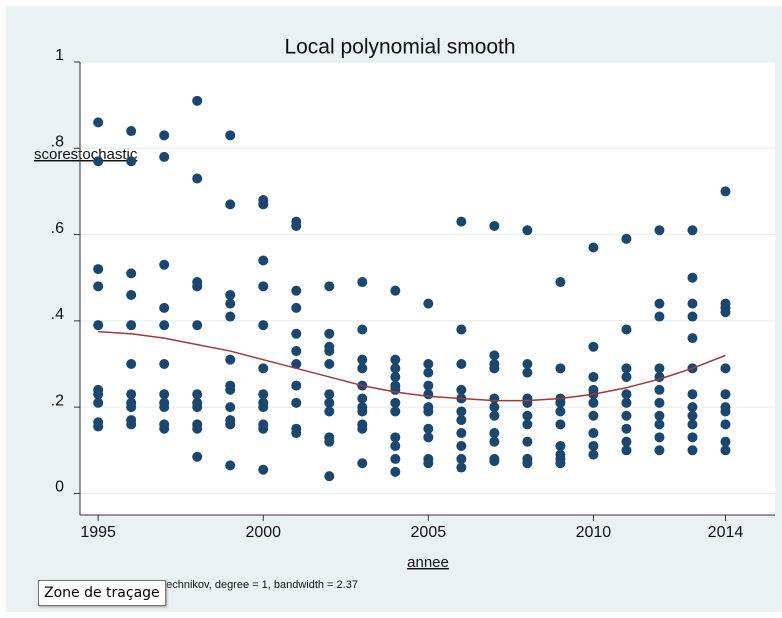  What do you see at coordinates (428, 562) in the screenshot?
I see `x-axis-label: annee` at bounding box center [428, 562].